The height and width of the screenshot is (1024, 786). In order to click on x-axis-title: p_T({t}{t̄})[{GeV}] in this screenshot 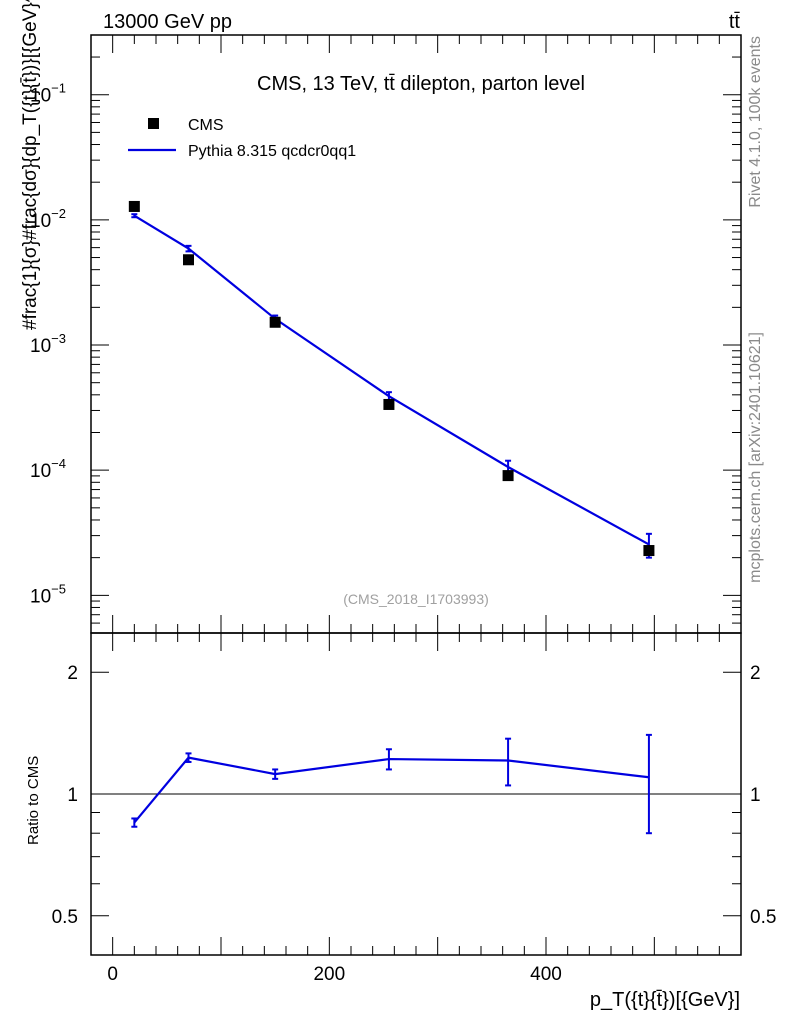, I will do `click(665, 1000)`.